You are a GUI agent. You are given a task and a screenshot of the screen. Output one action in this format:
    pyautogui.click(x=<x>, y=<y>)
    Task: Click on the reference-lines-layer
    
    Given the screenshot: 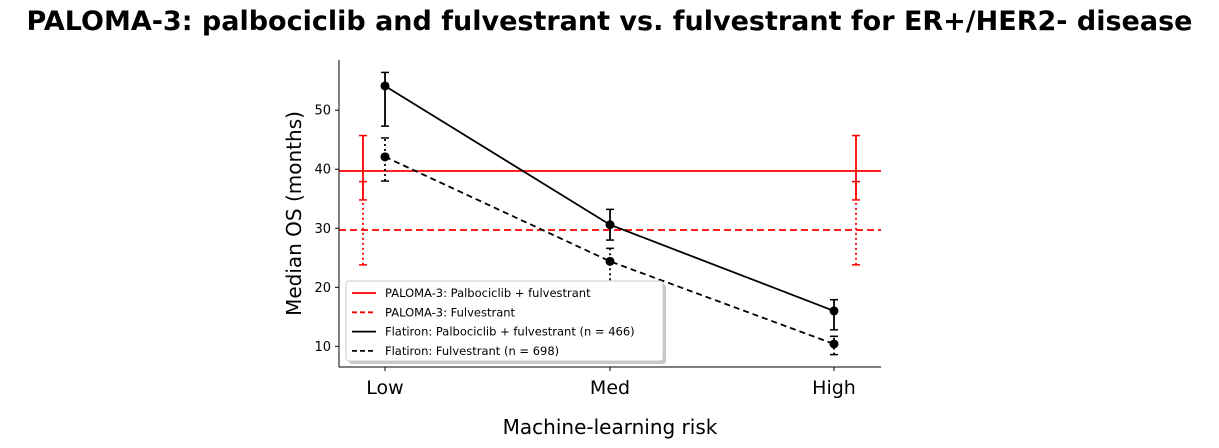 What is the action you would take?
    pyautogui.click(x=610, y=200)
    